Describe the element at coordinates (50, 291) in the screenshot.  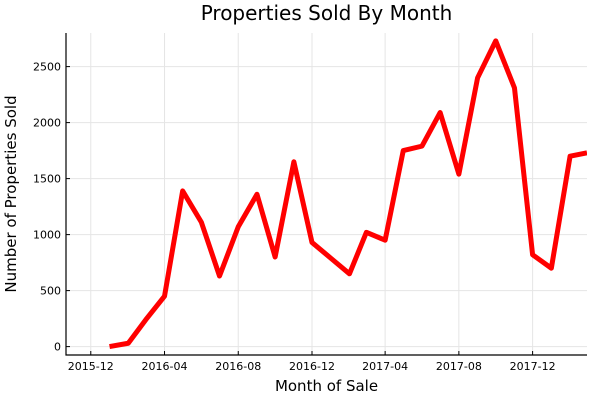
I see `y-tick-label: 500` at that location.